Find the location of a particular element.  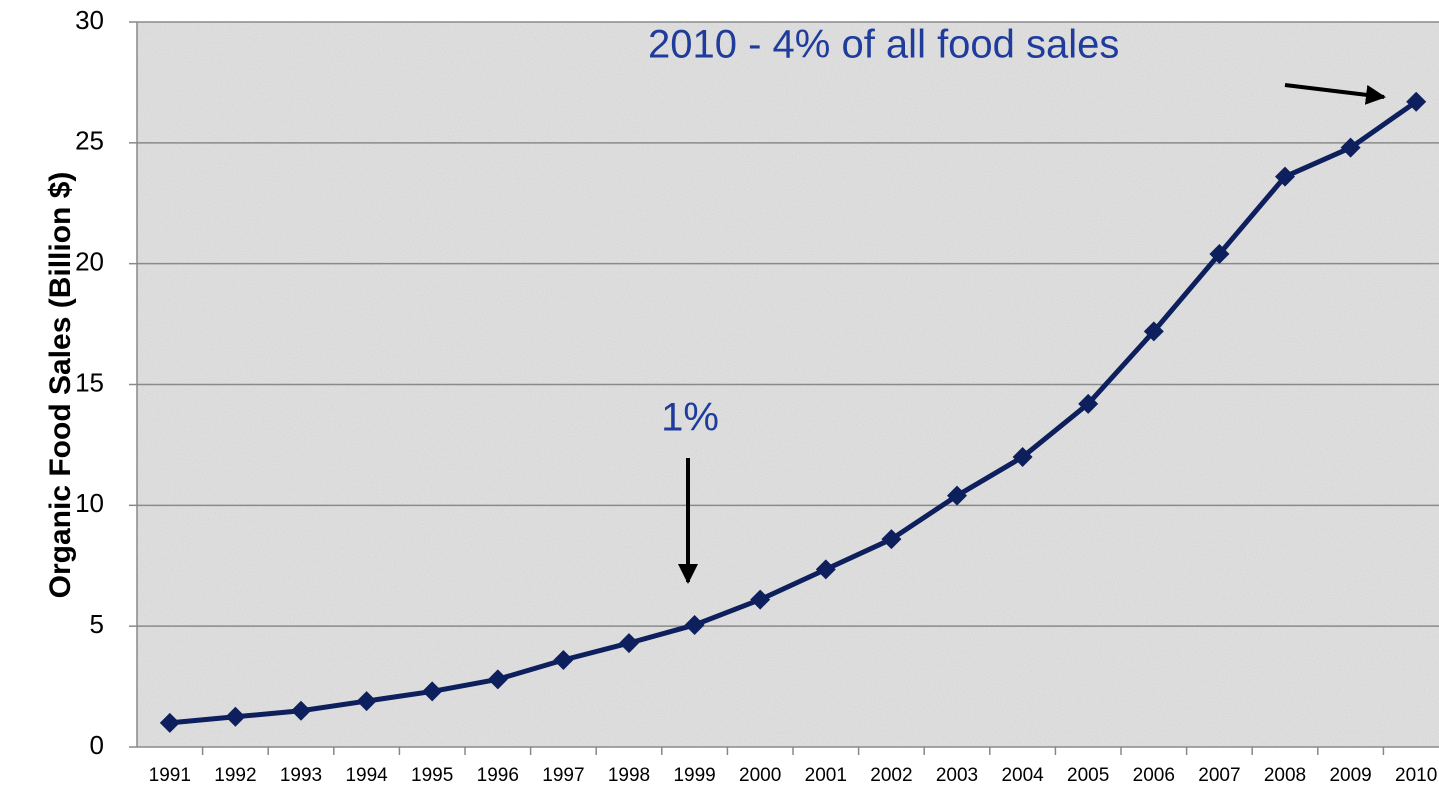

x-tick-label: 1992 is located at coordinates (235, 775).